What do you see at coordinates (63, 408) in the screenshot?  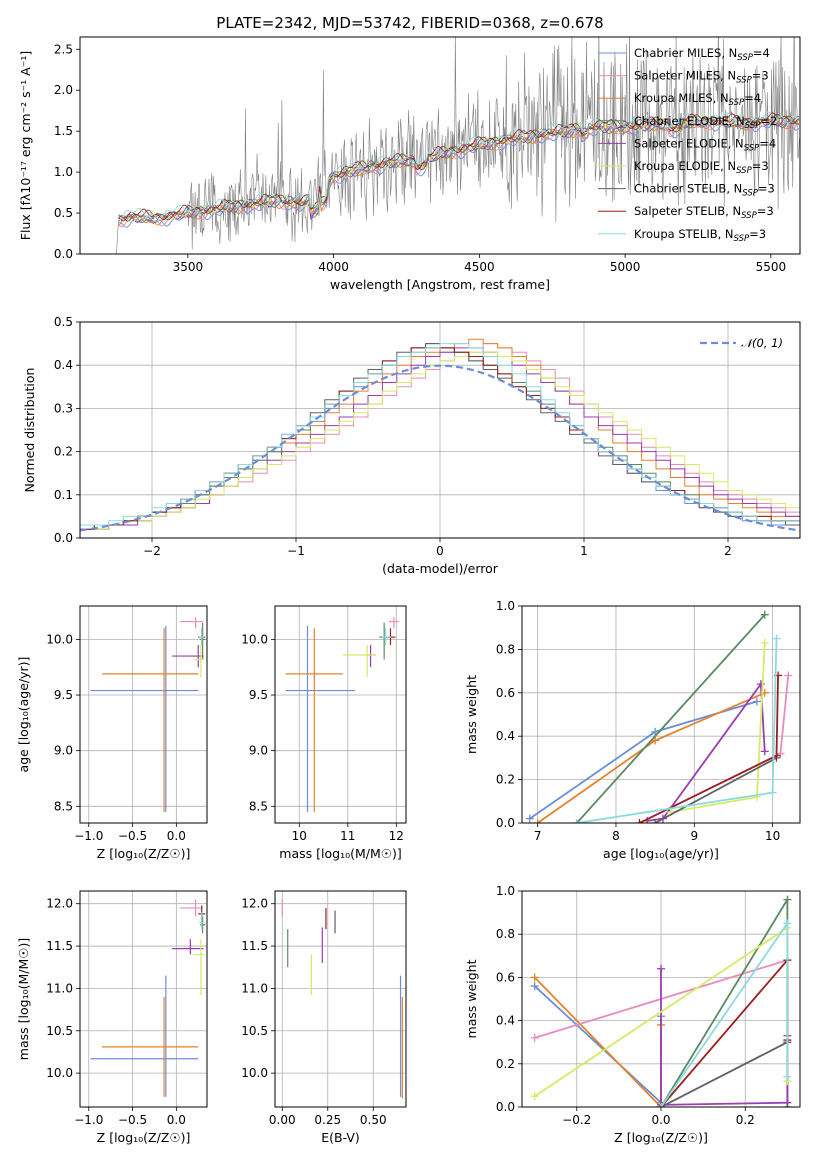 I see `y-tick-label: 0.3` at bounding box center [63, 408].